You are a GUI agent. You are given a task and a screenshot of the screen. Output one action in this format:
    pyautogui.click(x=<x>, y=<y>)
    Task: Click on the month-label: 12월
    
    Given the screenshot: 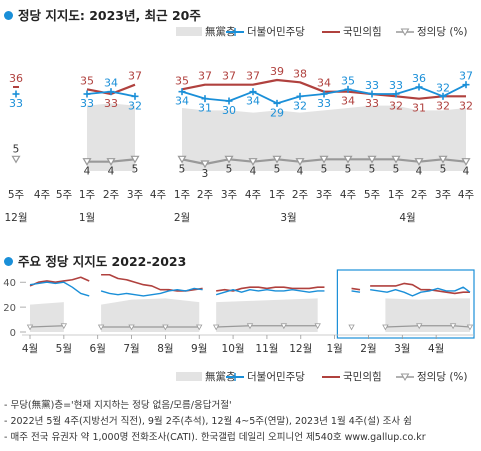 What is the action you would take?
    pyautogui.click(x=15, y=218)
    